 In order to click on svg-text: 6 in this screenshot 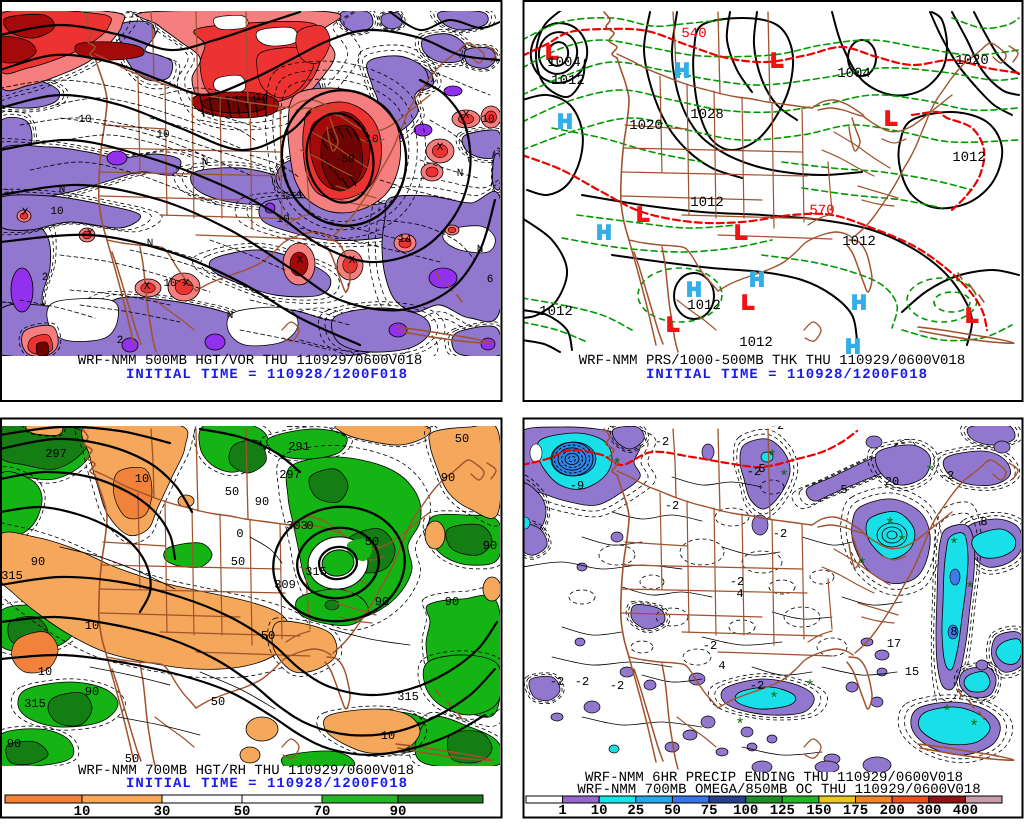, I will do `click(490, 280)`.